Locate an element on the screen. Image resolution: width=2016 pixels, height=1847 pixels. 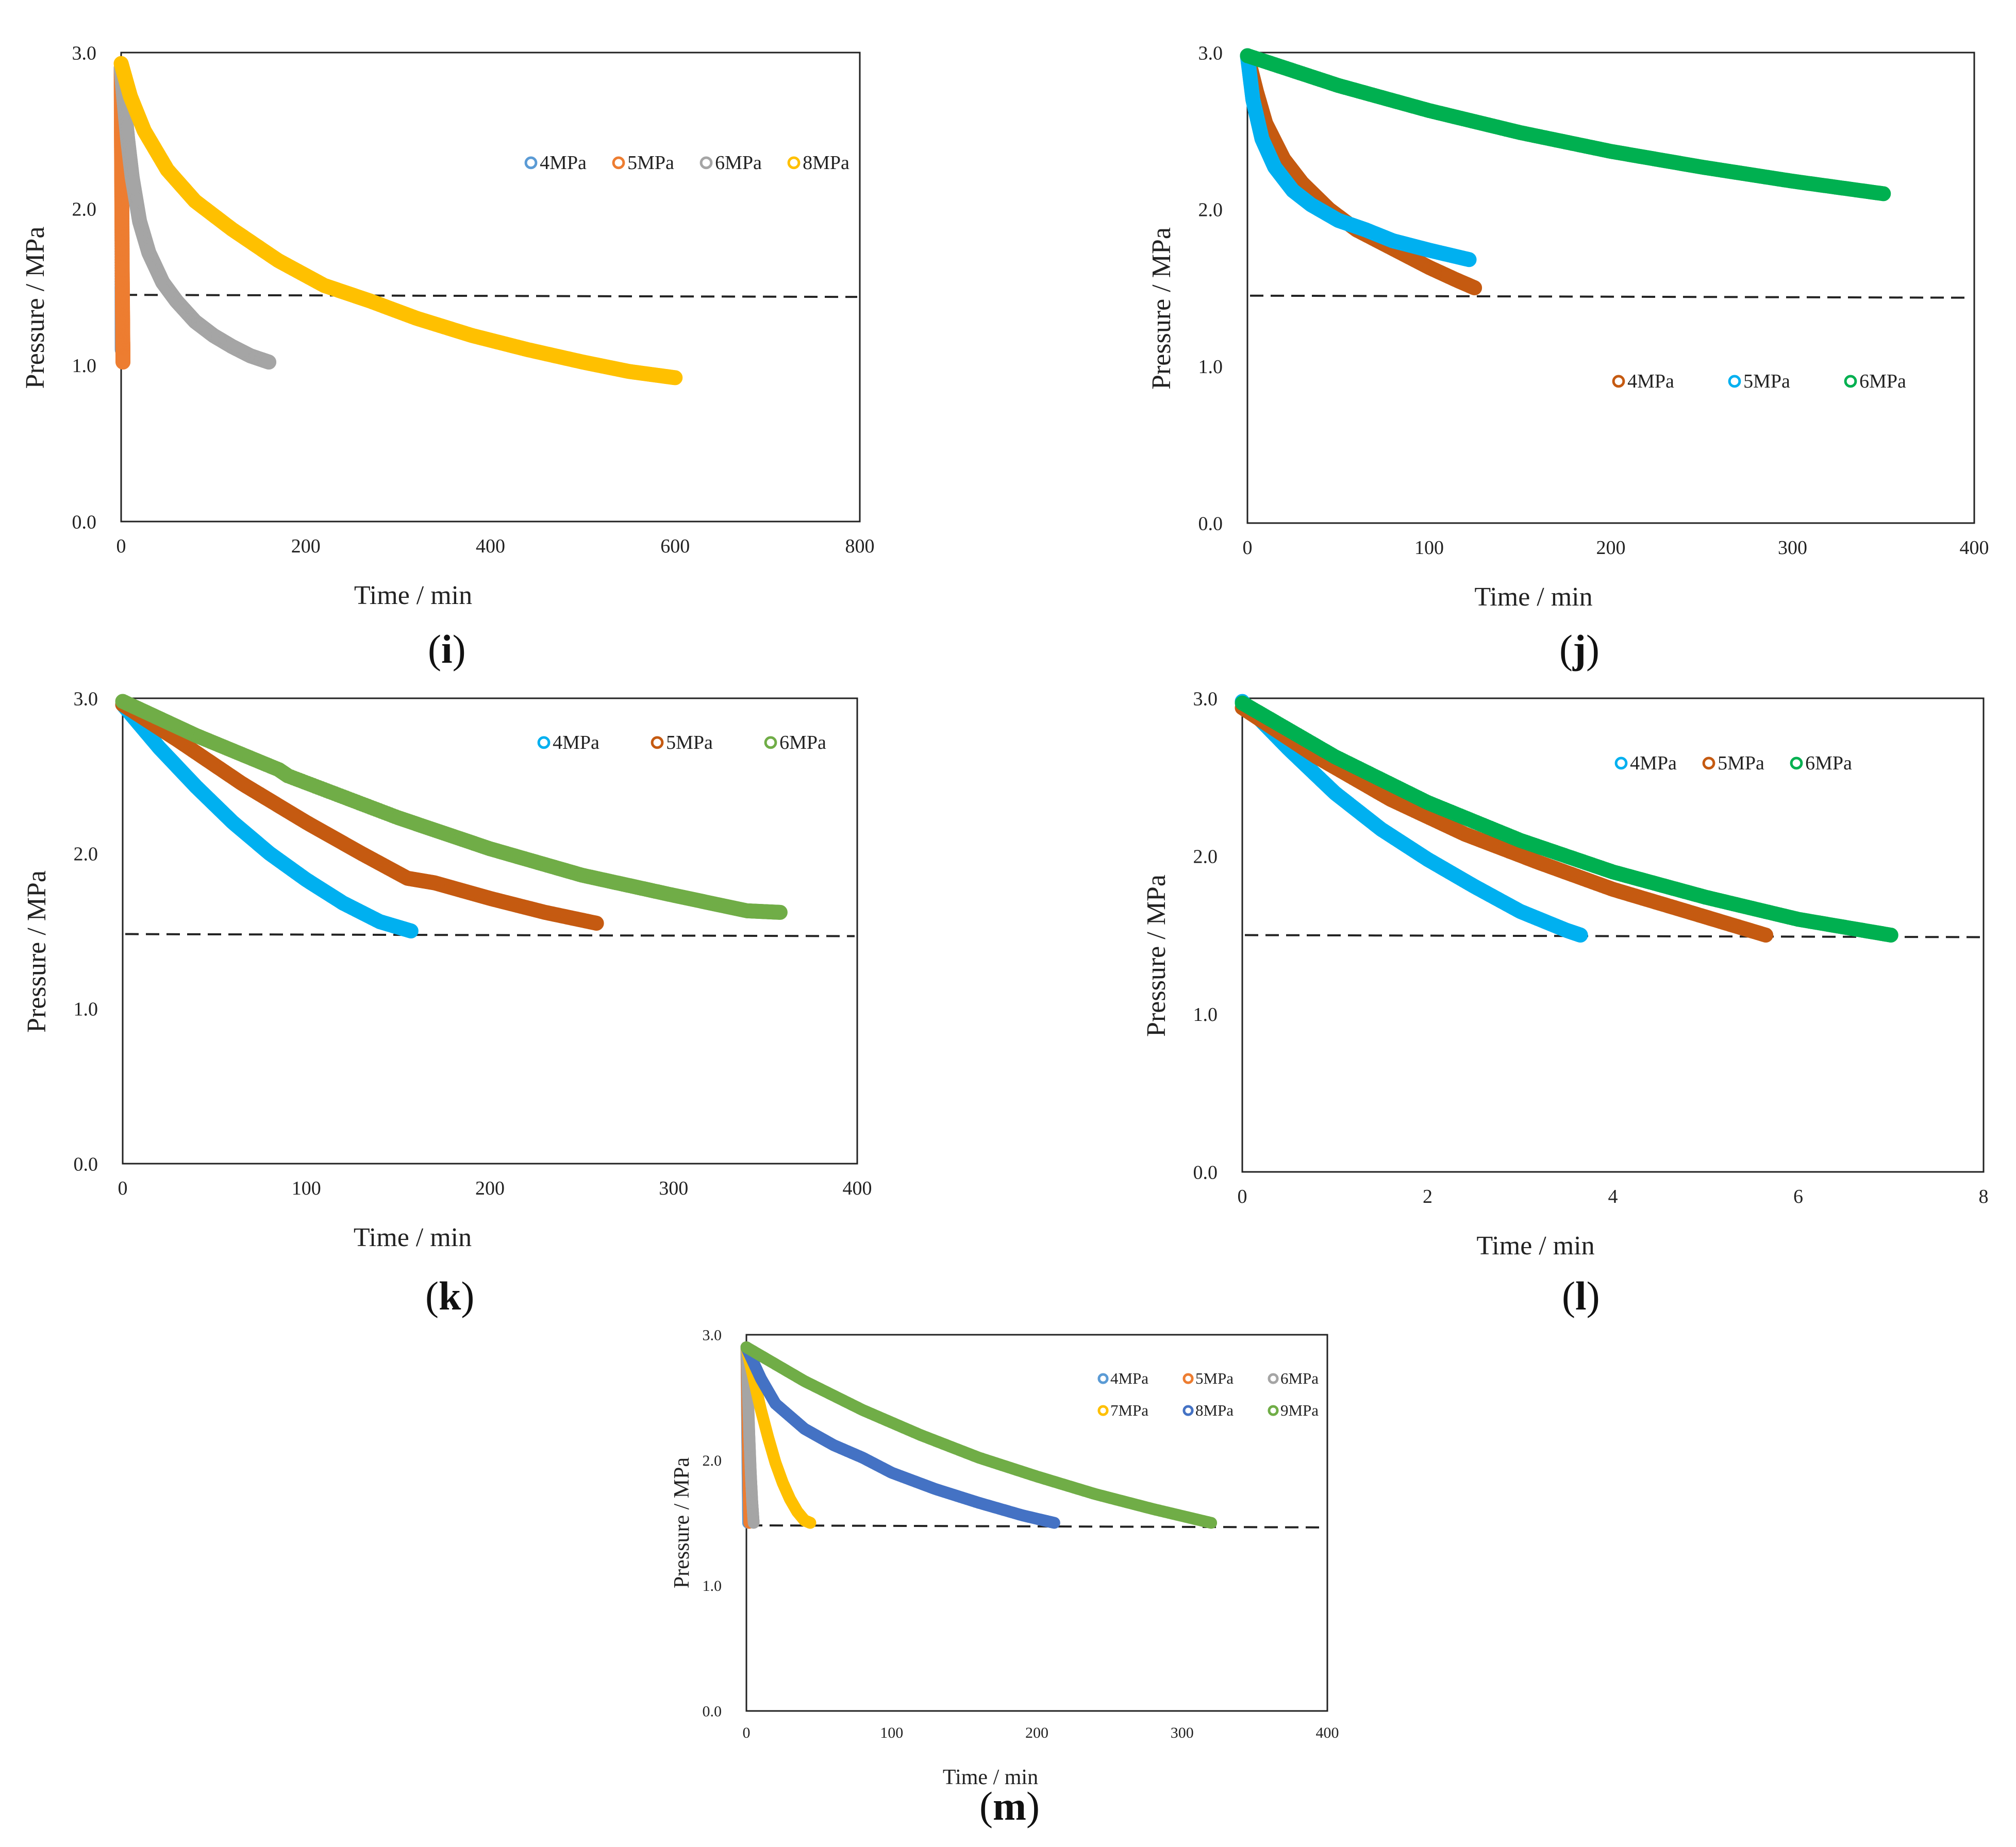
x-tick-label: 2 is located at coordinates (1427, 1196).